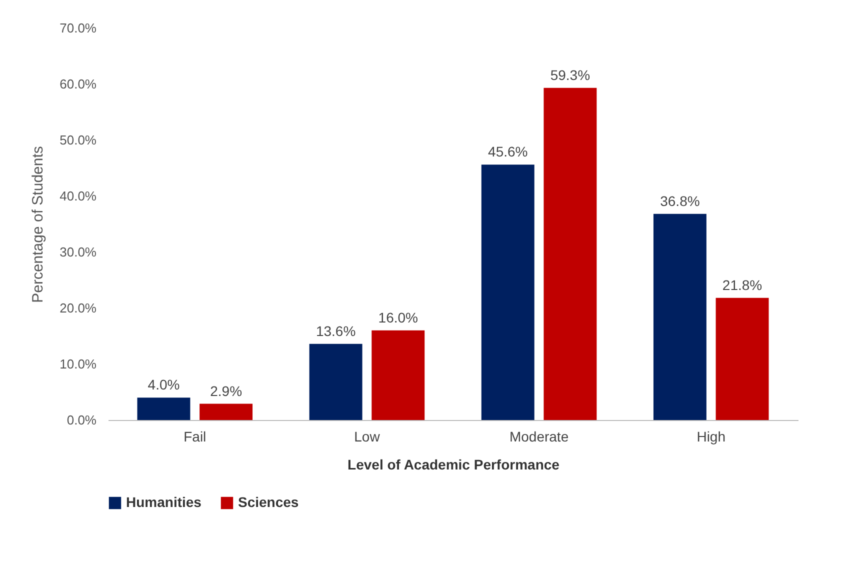  I want to click on data-label: 59.3%, so click(570, 74).